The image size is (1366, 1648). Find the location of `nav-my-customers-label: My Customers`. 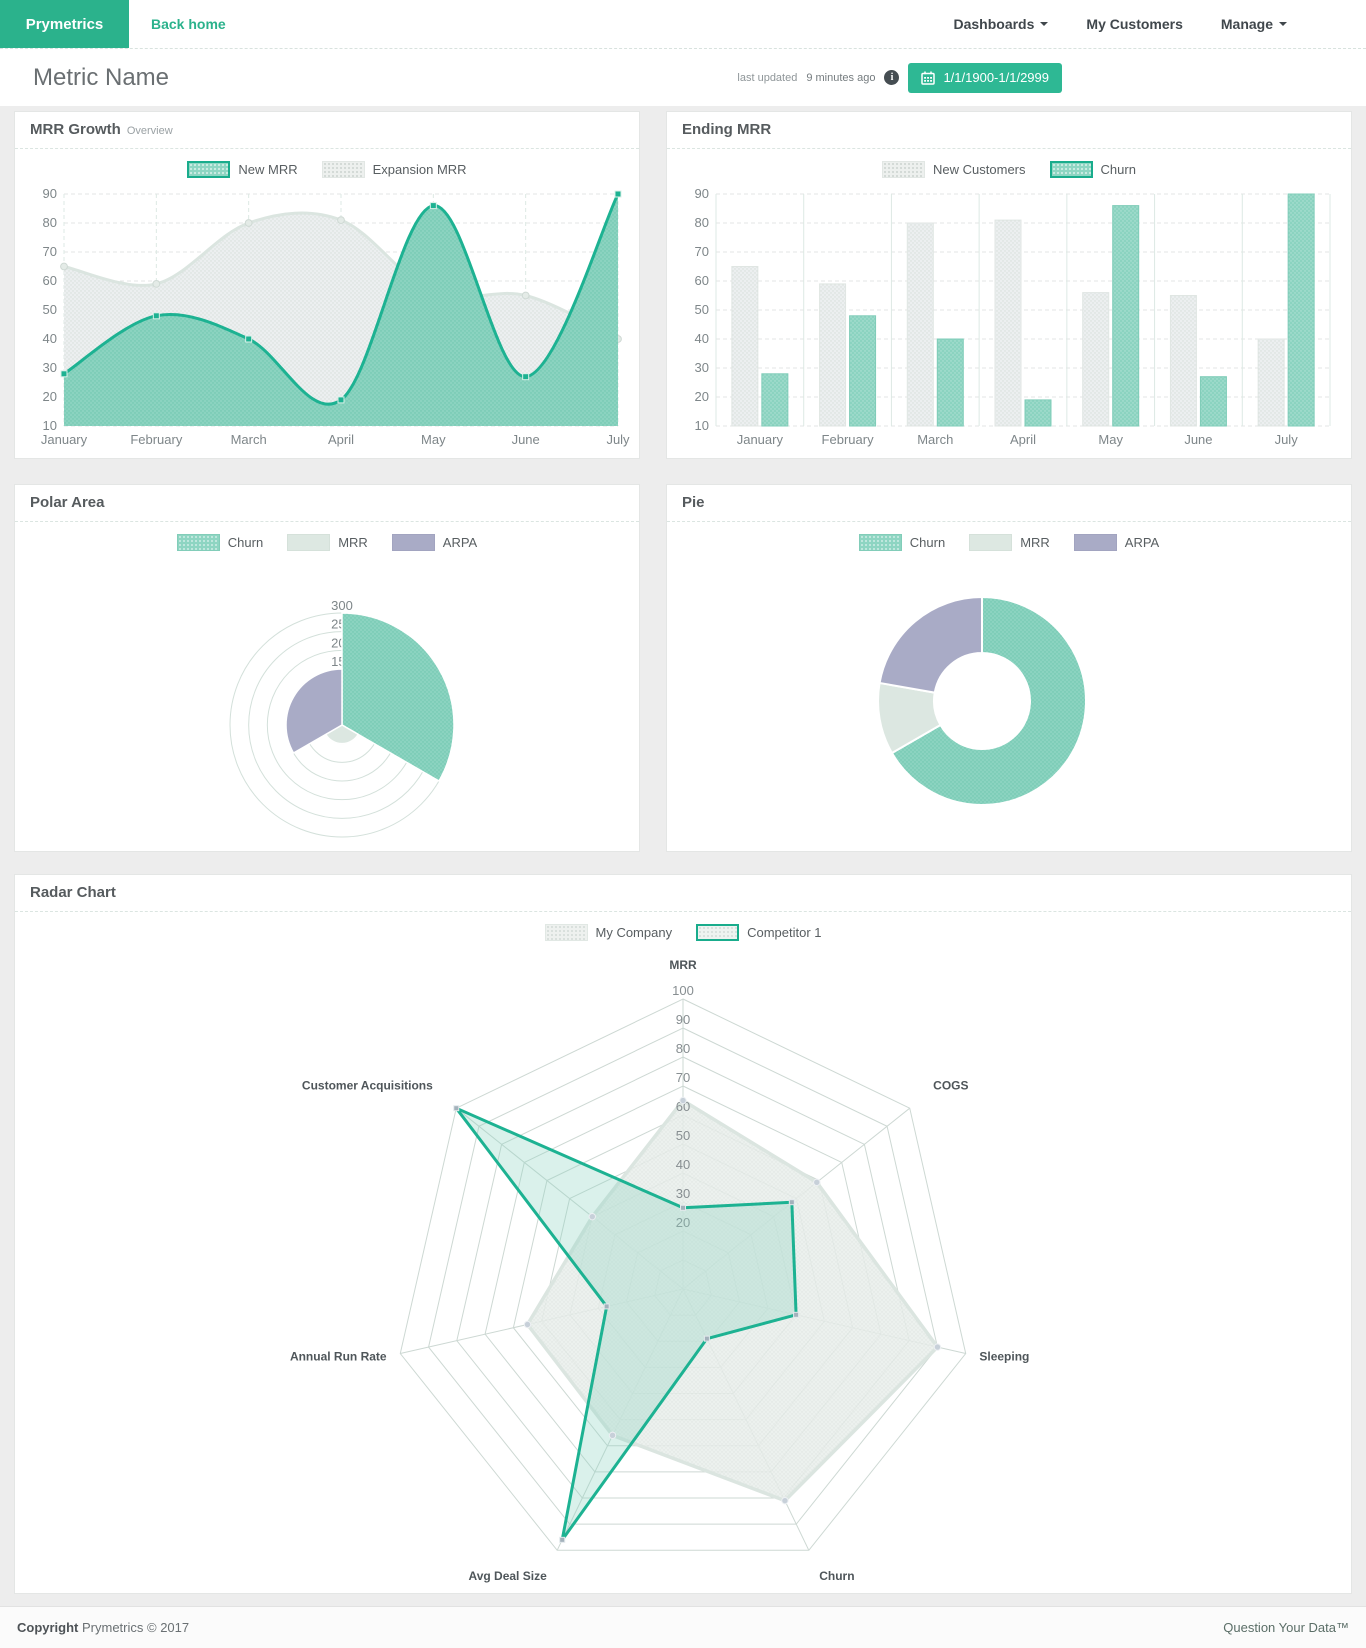

nav-my-customers-label: My Customers is located at coordinates (1134, 24).